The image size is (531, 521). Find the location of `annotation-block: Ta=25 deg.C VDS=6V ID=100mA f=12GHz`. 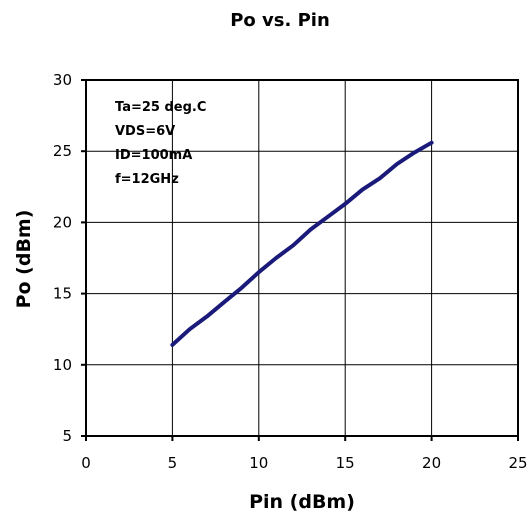

annotation-block: Ta=25 deg.C VDS=6V ID=100mA f=12GHz is located at coordinates (160, 143).